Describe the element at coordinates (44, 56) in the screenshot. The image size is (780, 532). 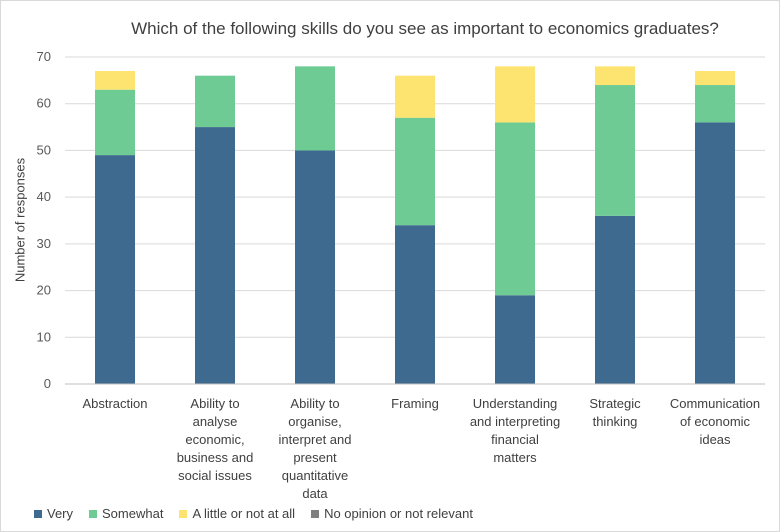
I see `y-tick-label: 70` at that location.